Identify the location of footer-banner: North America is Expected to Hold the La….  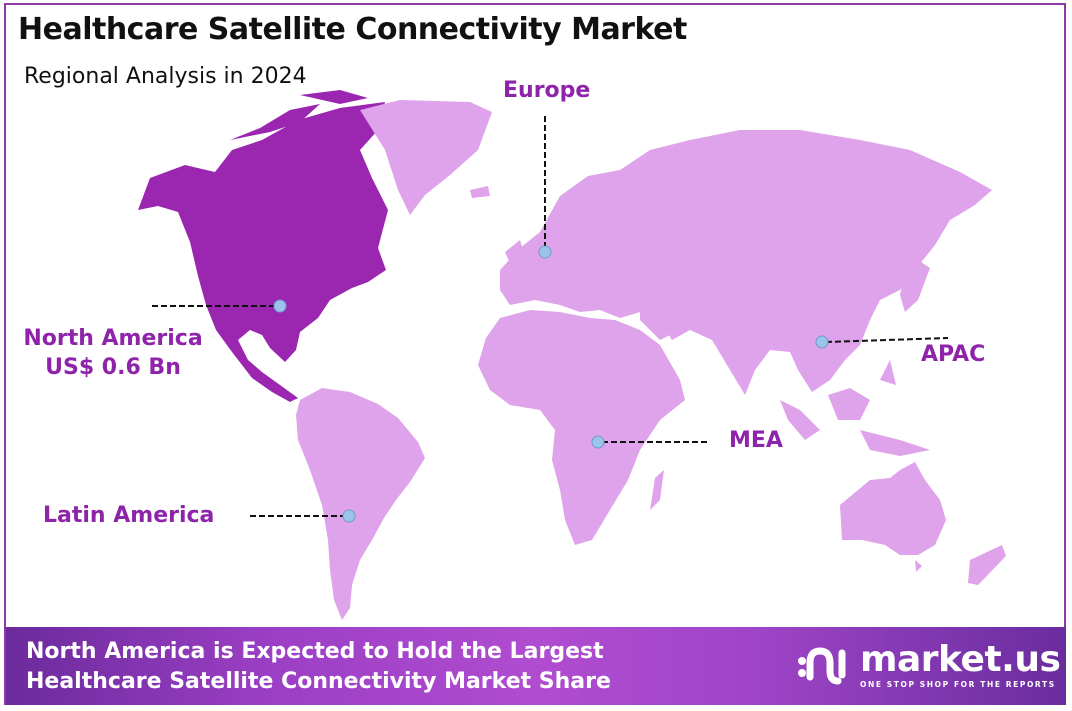
(536, 666).